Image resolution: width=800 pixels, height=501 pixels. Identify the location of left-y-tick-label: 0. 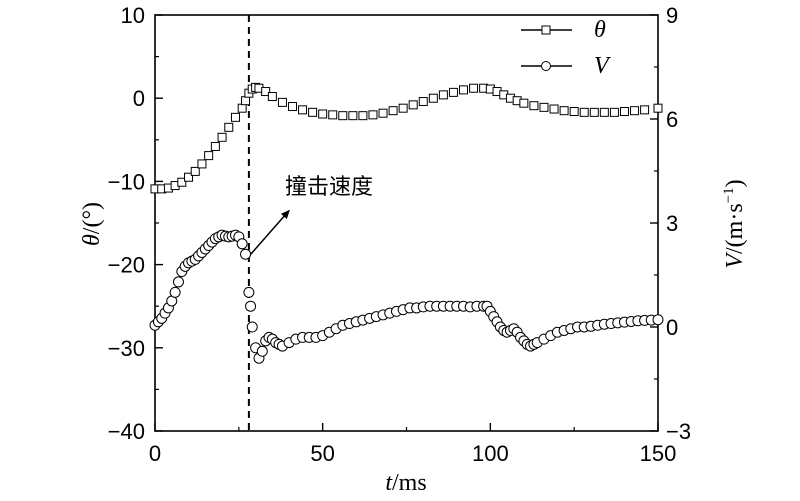
(139, 98).